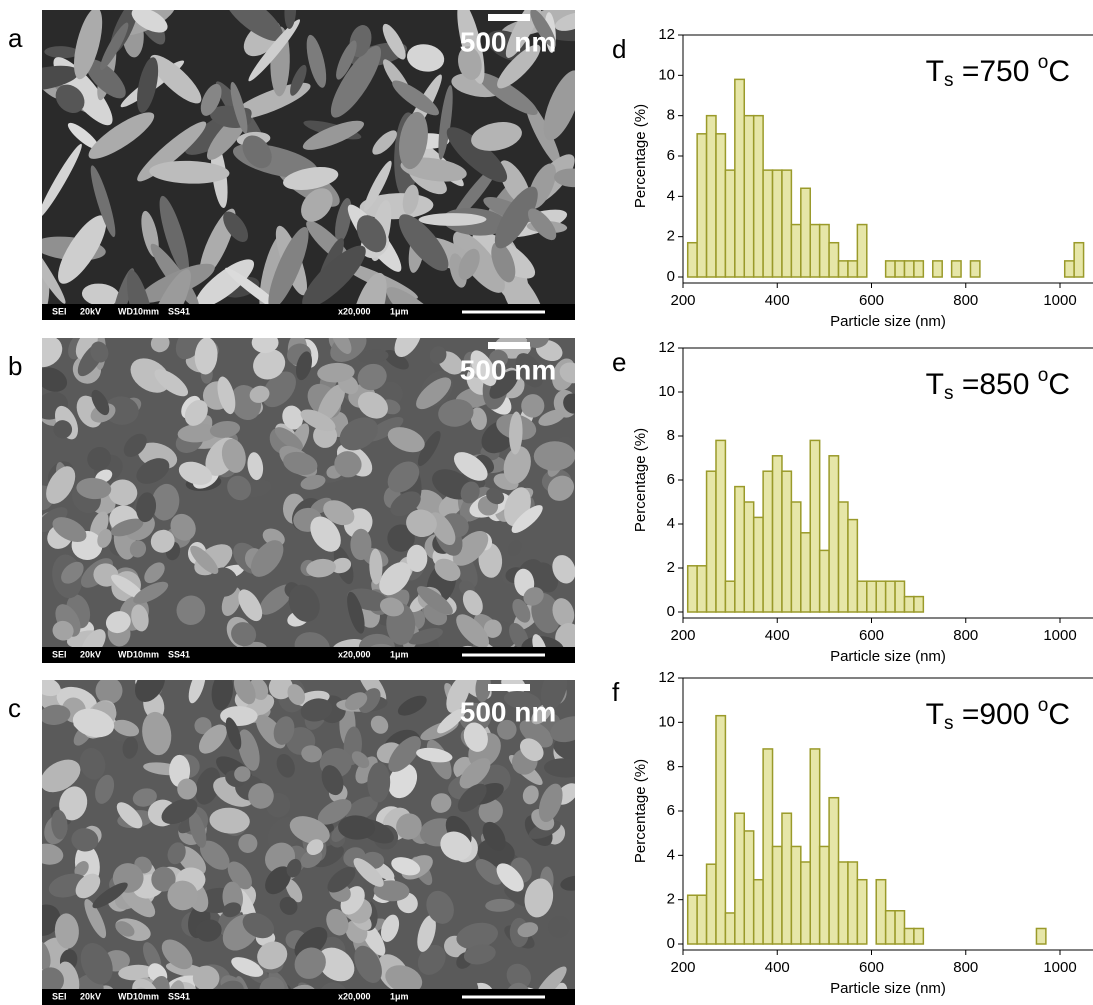 The width and height of the screenshot is (1093, 1005). What do you see at coordinates (671, 155) in the screenshot?
I see `y-tick-label: 6` at bounding box center [671, 155].